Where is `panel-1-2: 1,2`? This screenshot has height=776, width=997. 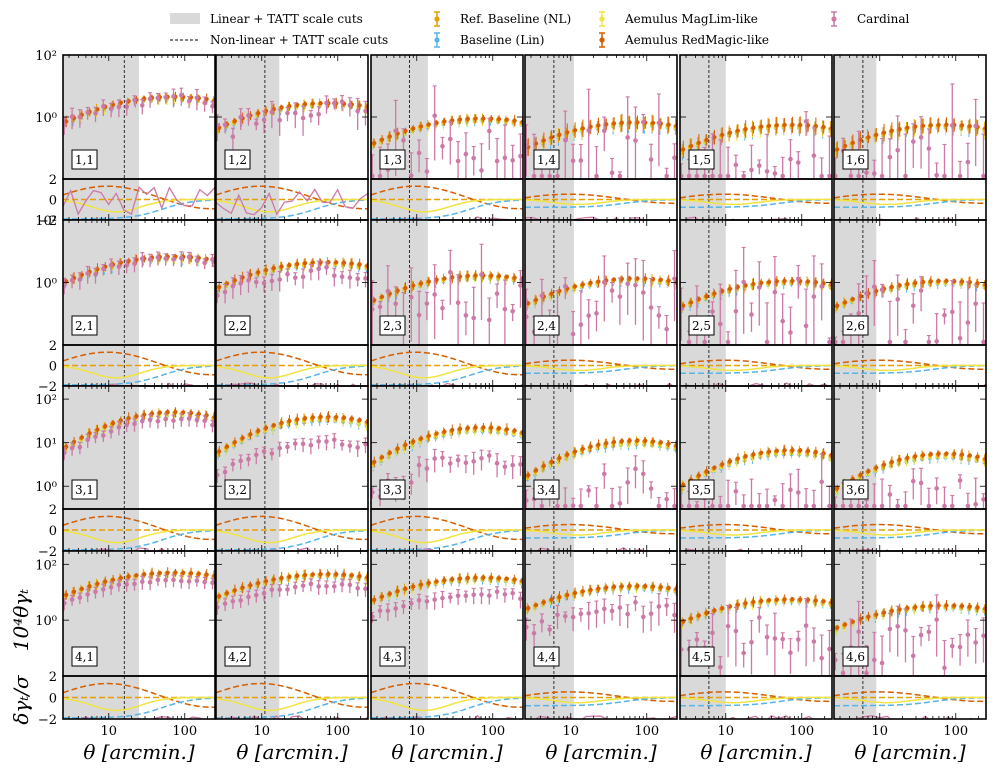 panel-1-2: 1,2 is located at coordinates (292, 137).